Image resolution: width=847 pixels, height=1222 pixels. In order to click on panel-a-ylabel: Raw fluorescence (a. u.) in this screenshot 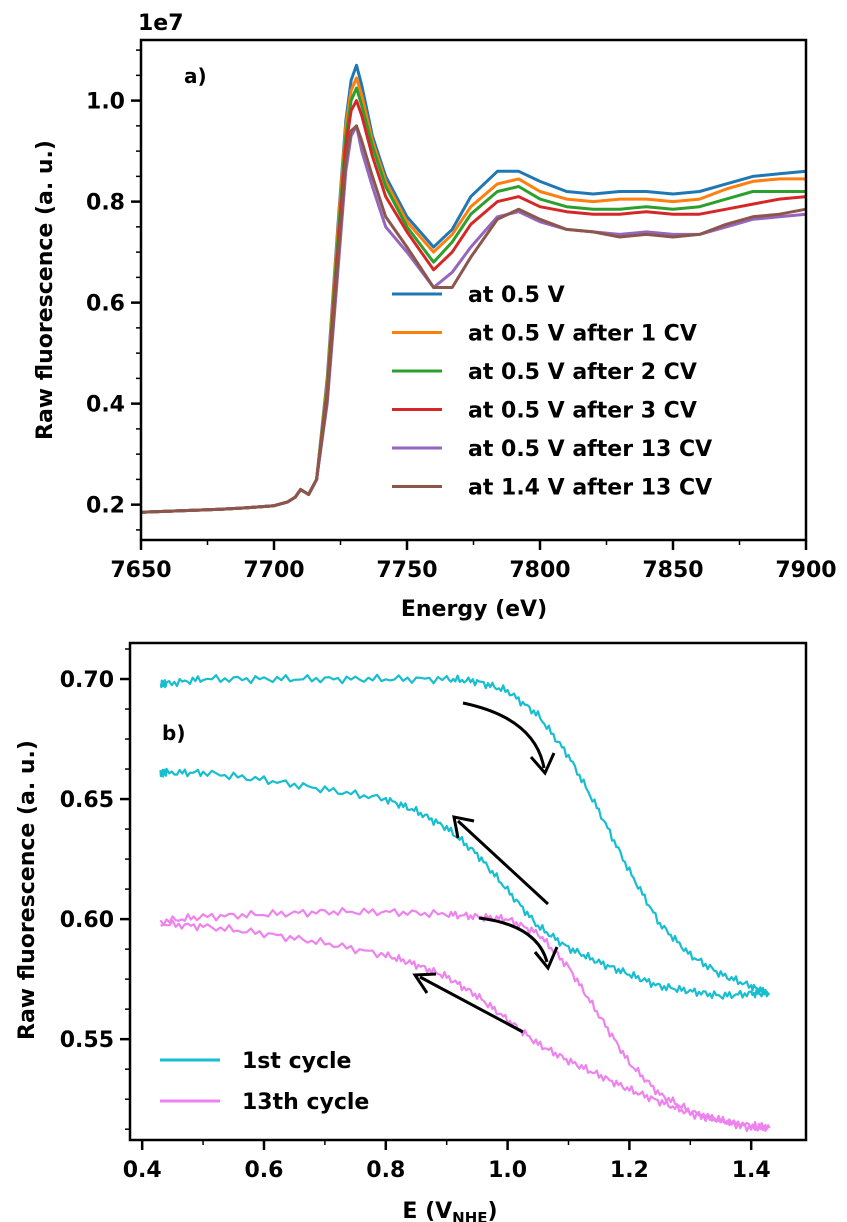, I will do `click(45, 290)`.